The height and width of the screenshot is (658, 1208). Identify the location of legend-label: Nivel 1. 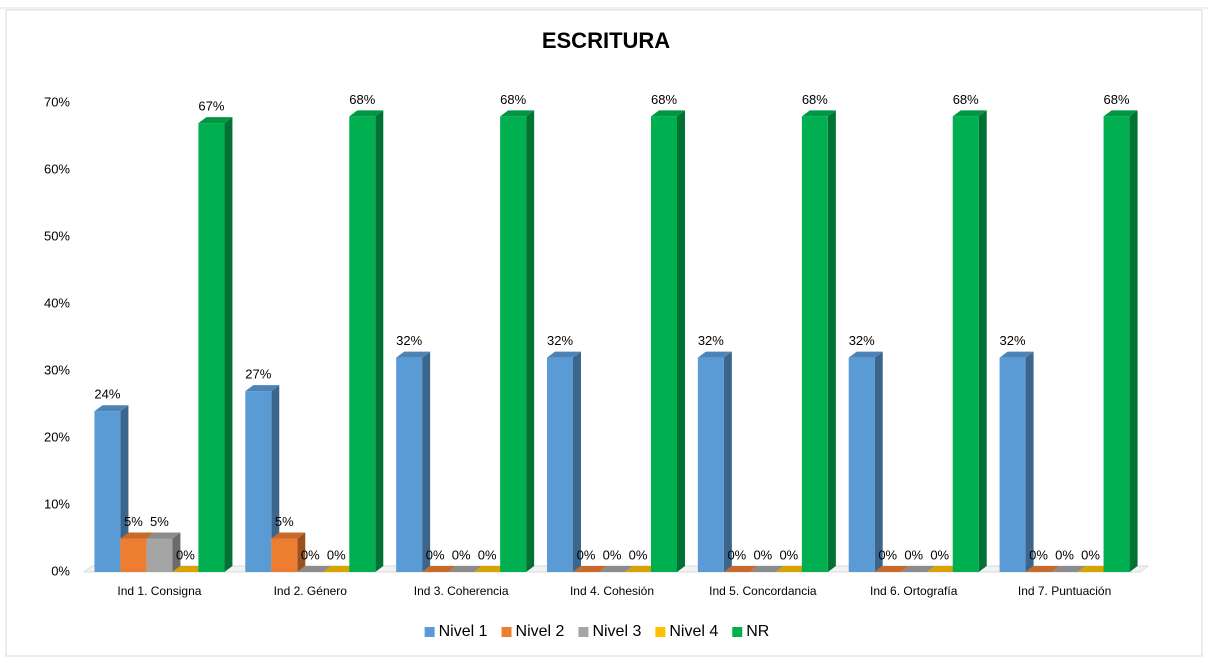
(463, 631).